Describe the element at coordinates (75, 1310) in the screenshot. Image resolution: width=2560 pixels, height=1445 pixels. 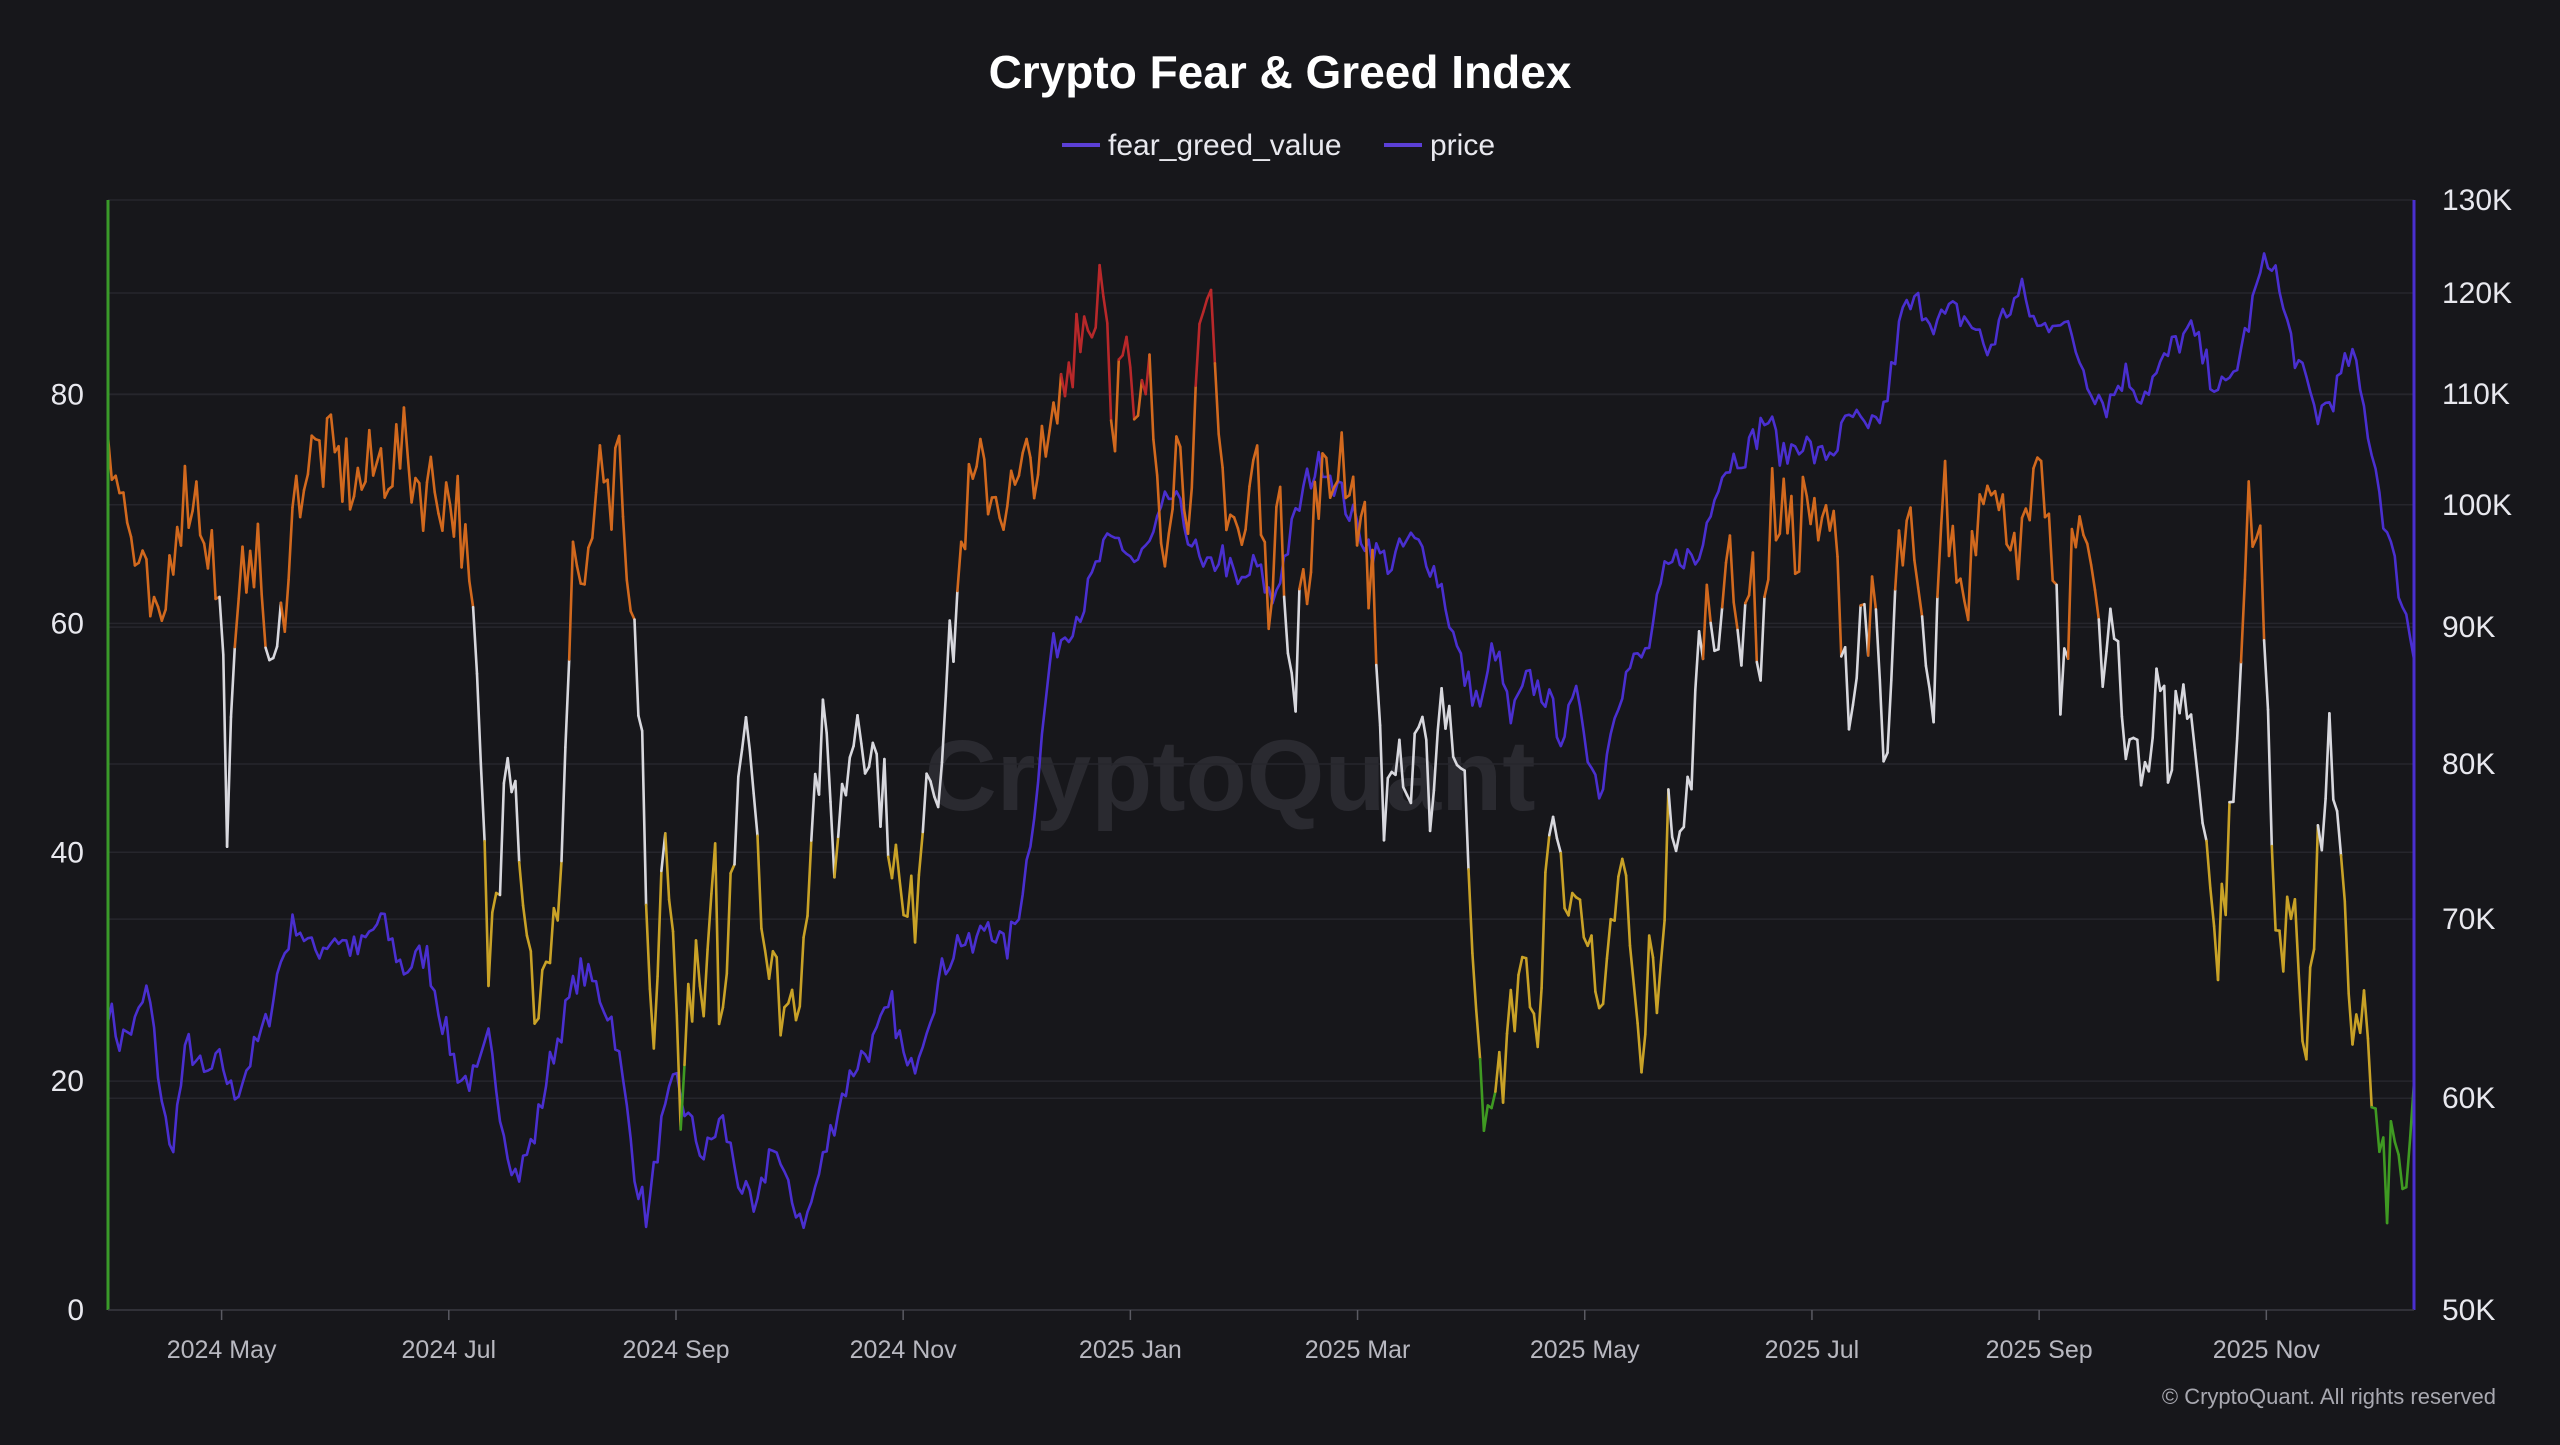
I see `y-left-tick-label: 0` at that location.